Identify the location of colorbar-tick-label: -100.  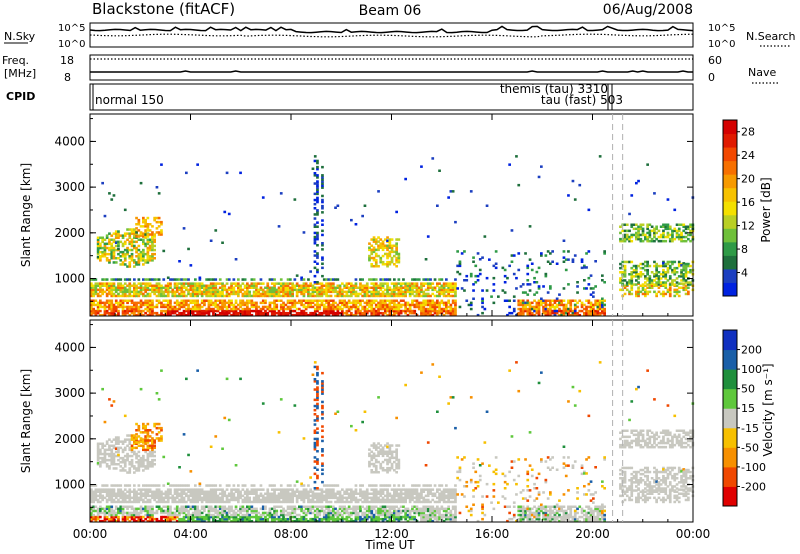
(753, 467).